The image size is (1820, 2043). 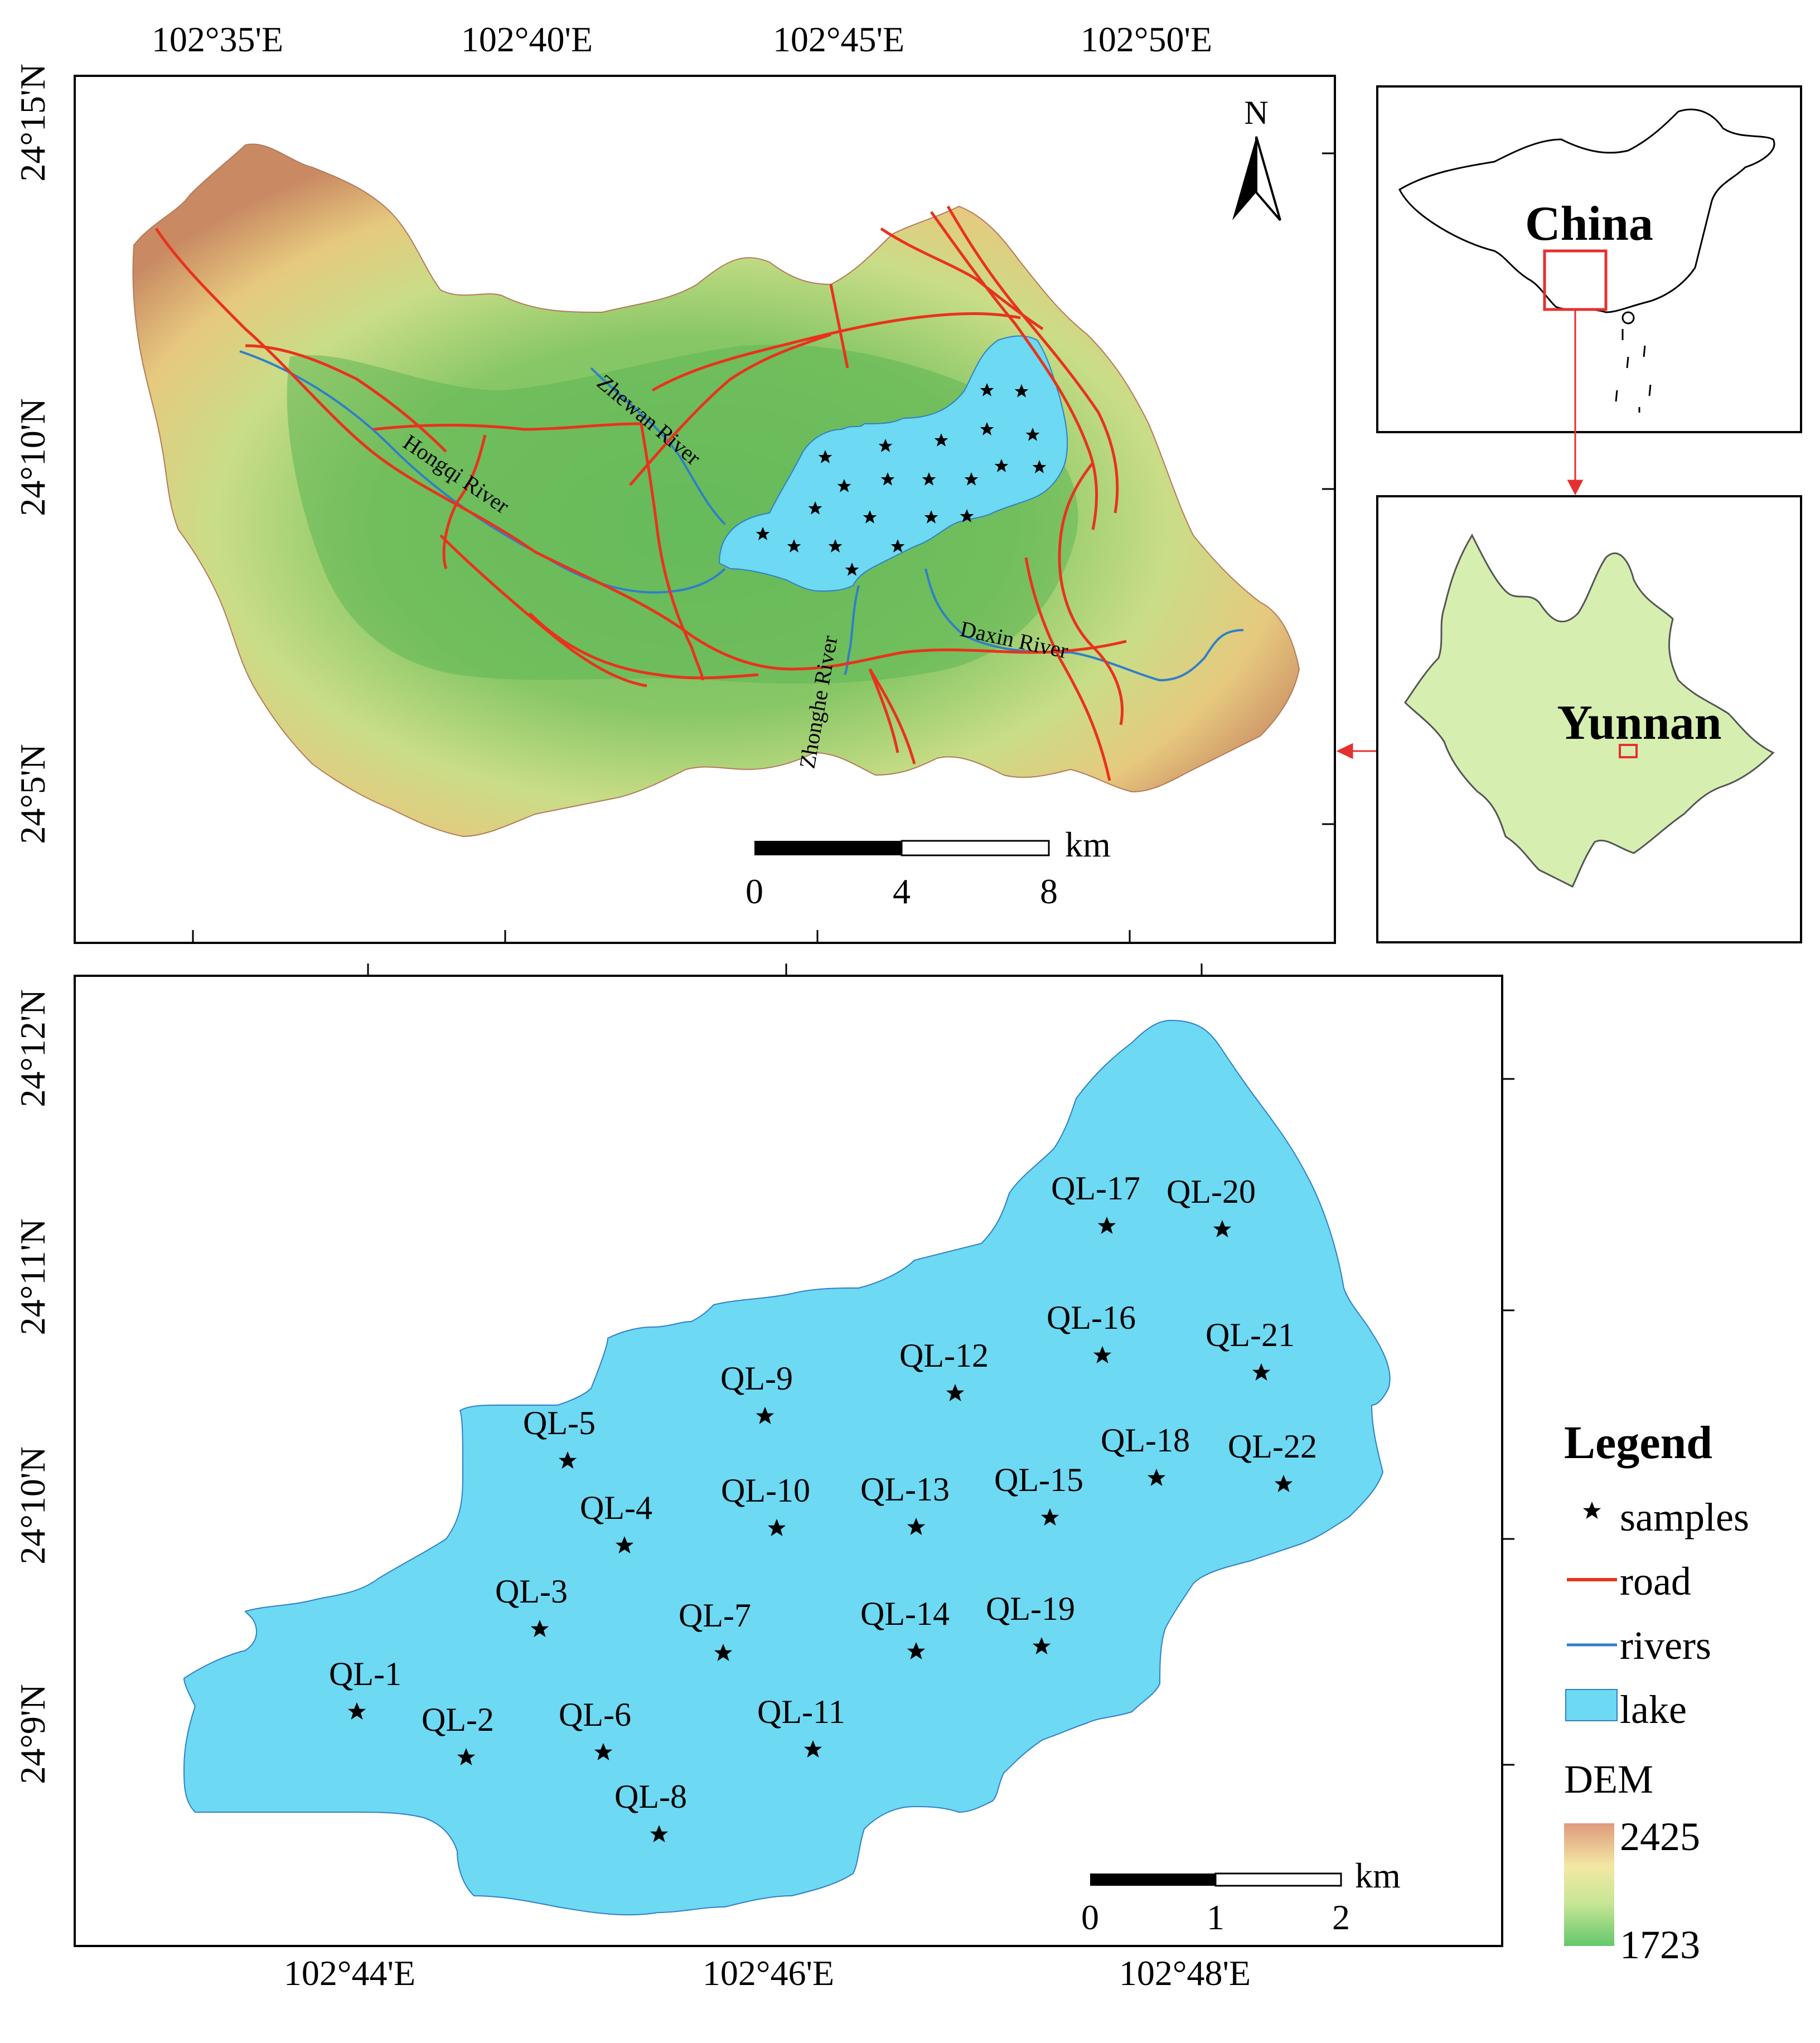 What do you see at coordinates (944, 1355) in the screenshot?
I see `sample-label: QL-12` at bounding box center [944, 1355].